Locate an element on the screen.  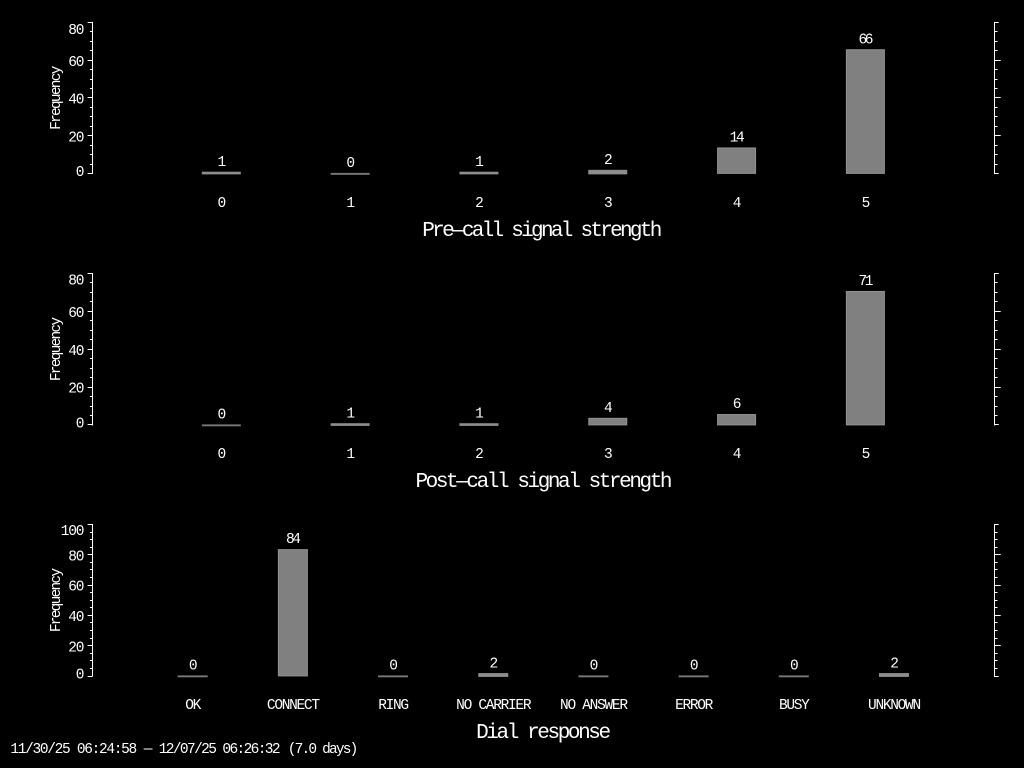
svg-text: UNKNOWN is located at coordinates (894, 706).